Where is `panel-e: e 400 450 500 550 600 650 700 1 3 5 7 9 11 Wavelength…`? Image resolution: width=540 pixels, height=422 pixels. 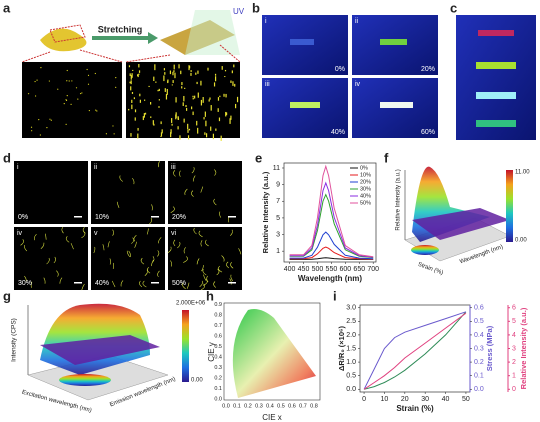
panel-e: e 400 450 500 550 600 650 700 1 3 5 7 9 11 Wavelength… is located at coordinates (317, 216).